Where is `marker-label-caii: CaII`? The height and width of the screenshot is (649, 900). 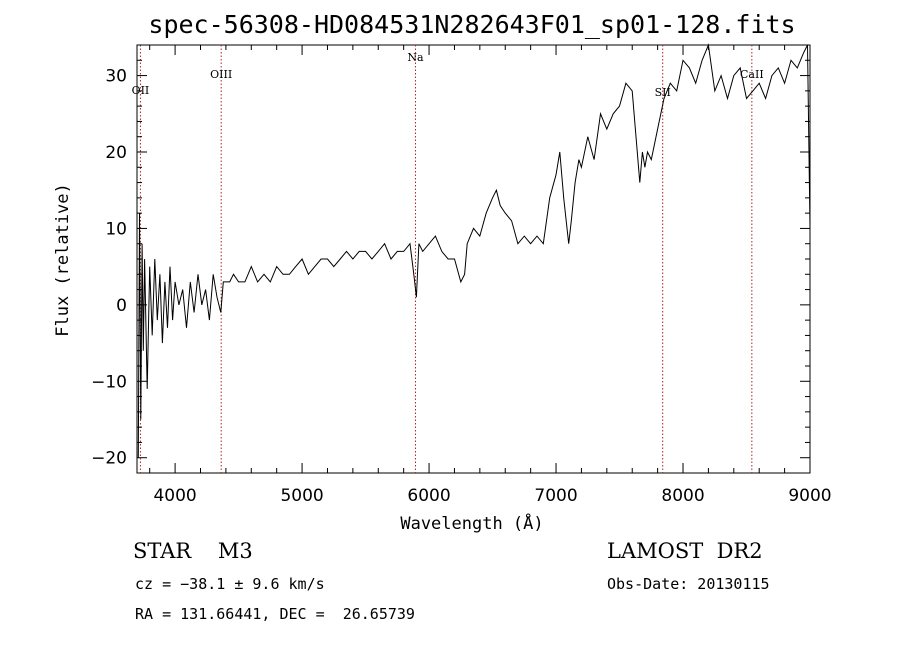 marker-label-caii: CaII is located at coordinates (752, 74).